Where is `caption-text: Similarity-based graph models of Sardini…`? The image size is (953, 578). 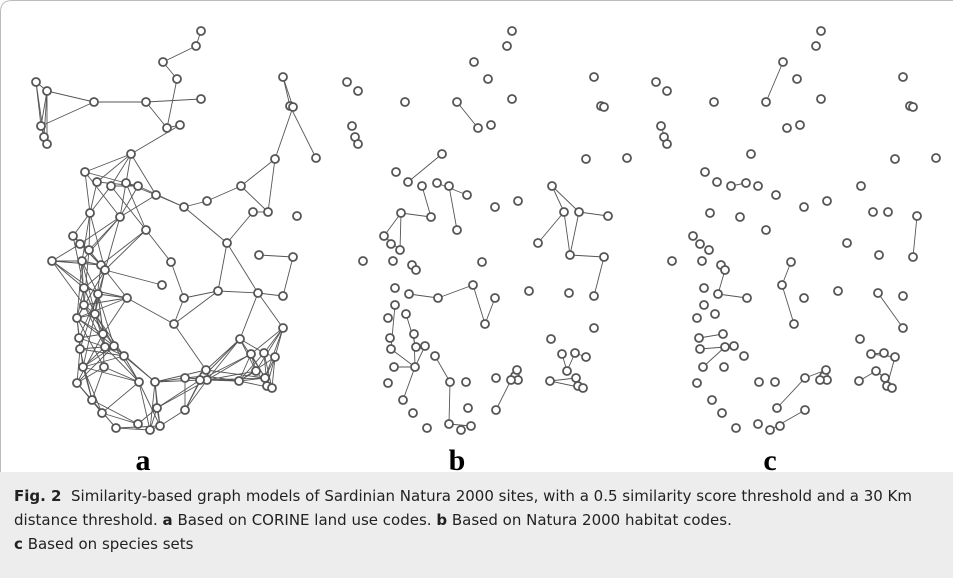 caption-text: Similarity-based graph models of Sardini… is located at coordinates (463, 508).